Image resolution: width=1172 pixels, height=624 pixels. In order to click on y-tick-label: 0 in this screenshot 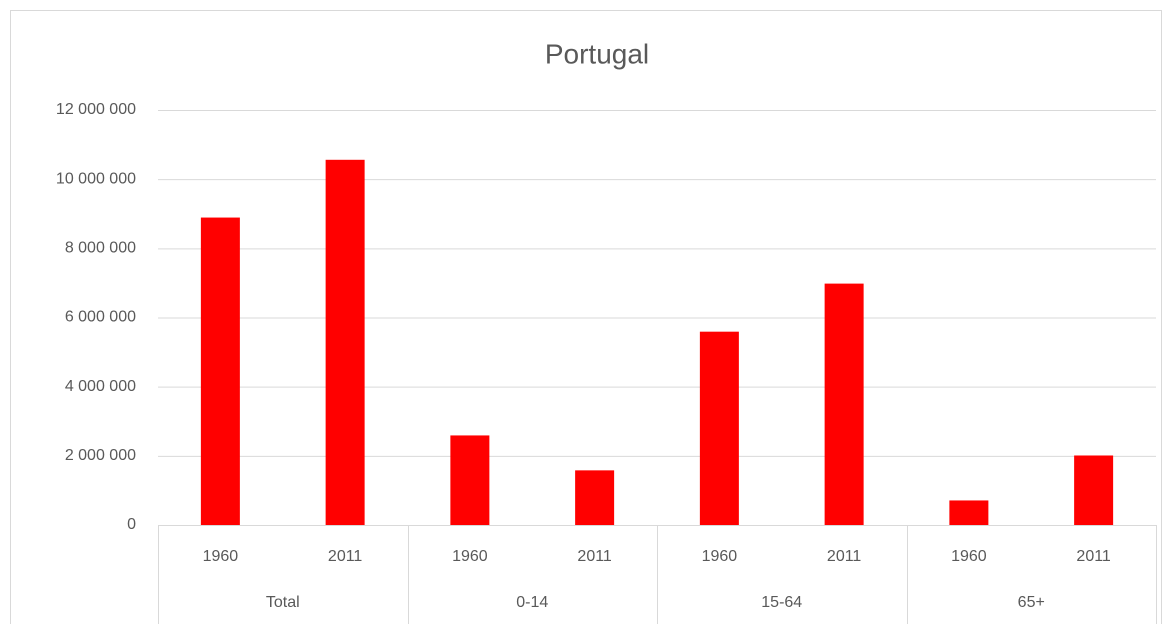, I will do `click(131, 524)`.